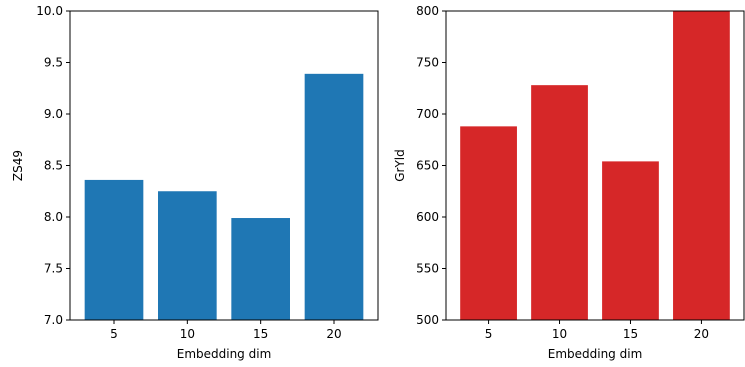 The width and height of the screenshot is (745, 367). Describe the element at coordinates (18, 165) in the screenshot. I see `y-axis-label: ZS49` at that location.